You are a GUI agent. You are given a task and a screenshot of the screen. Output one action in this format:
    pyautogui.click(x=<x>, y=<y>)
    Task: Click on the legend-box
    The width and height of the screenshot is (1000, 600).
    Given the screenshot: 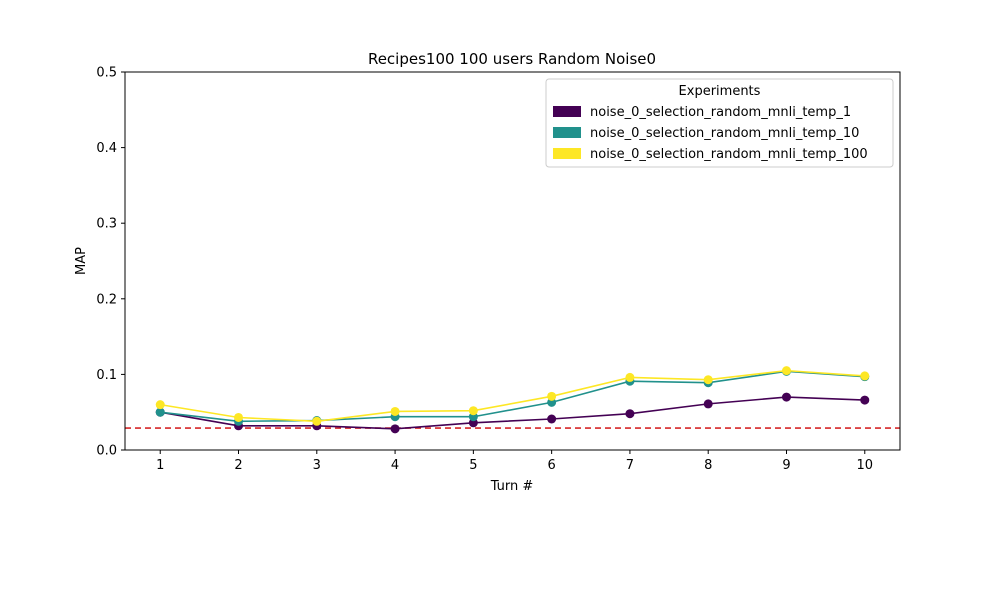 What is the action you would take?
    pyautogui.click(x=719, y=123)
    